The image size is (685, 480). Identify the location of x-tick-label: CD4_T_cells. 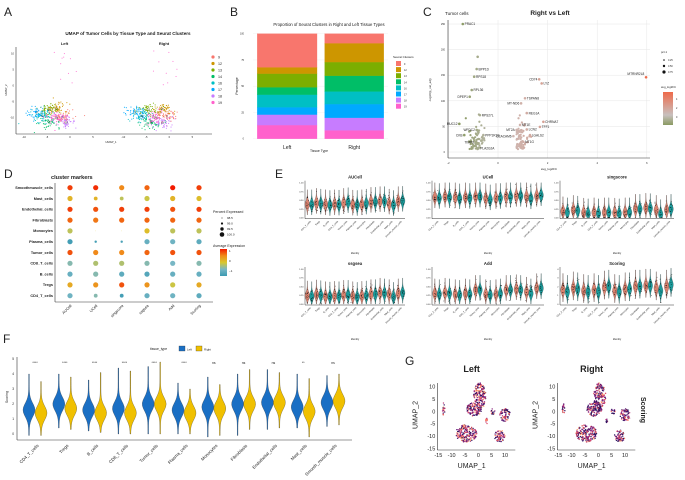
(562, 225).